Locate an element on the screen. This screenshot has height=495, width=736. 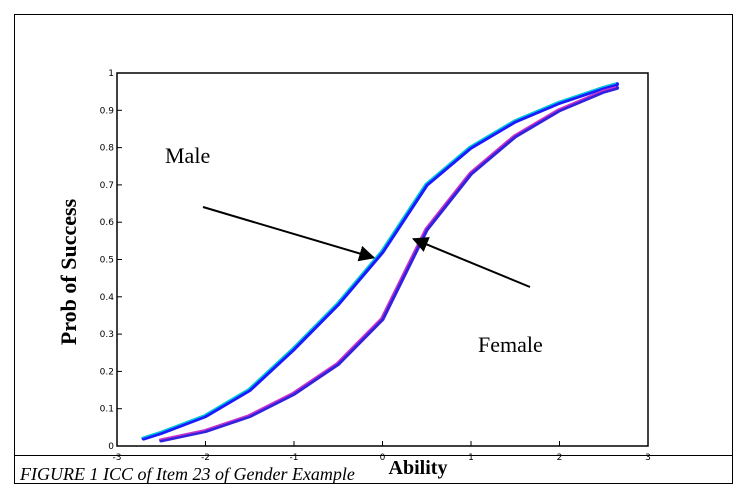
x-tick-label: 3 is located at coordinates (648, 458).